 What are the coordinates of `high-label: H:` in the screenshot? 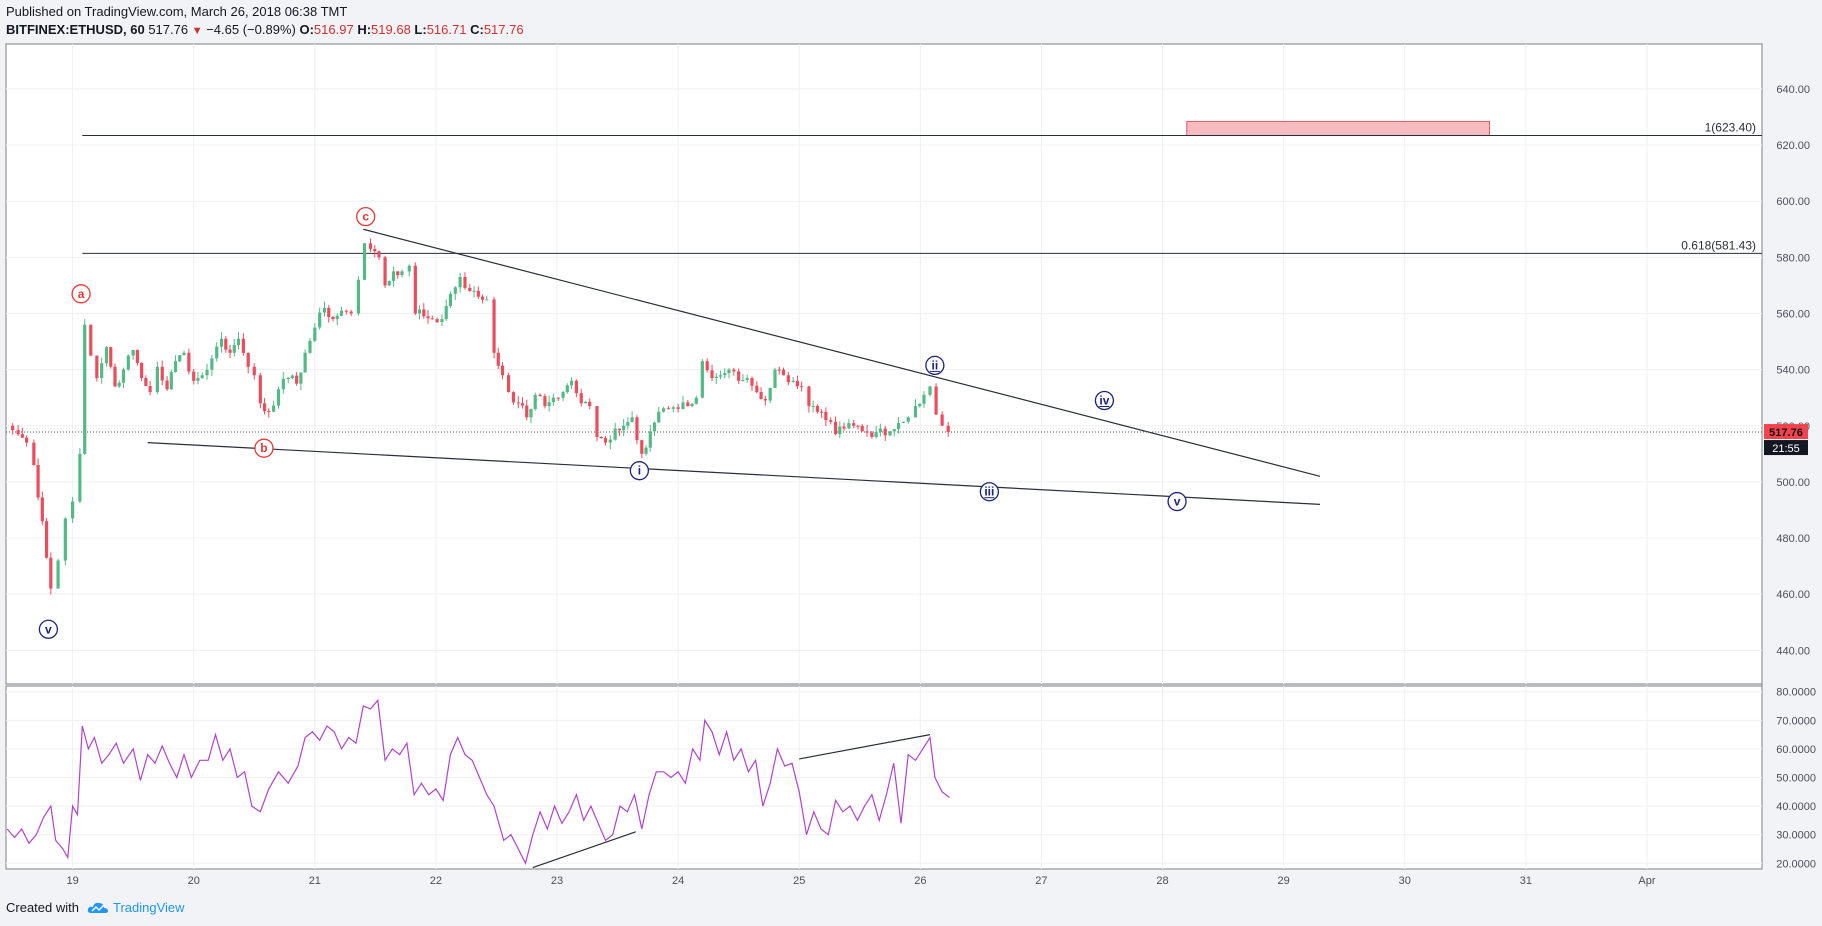 It's located at (364, 29).